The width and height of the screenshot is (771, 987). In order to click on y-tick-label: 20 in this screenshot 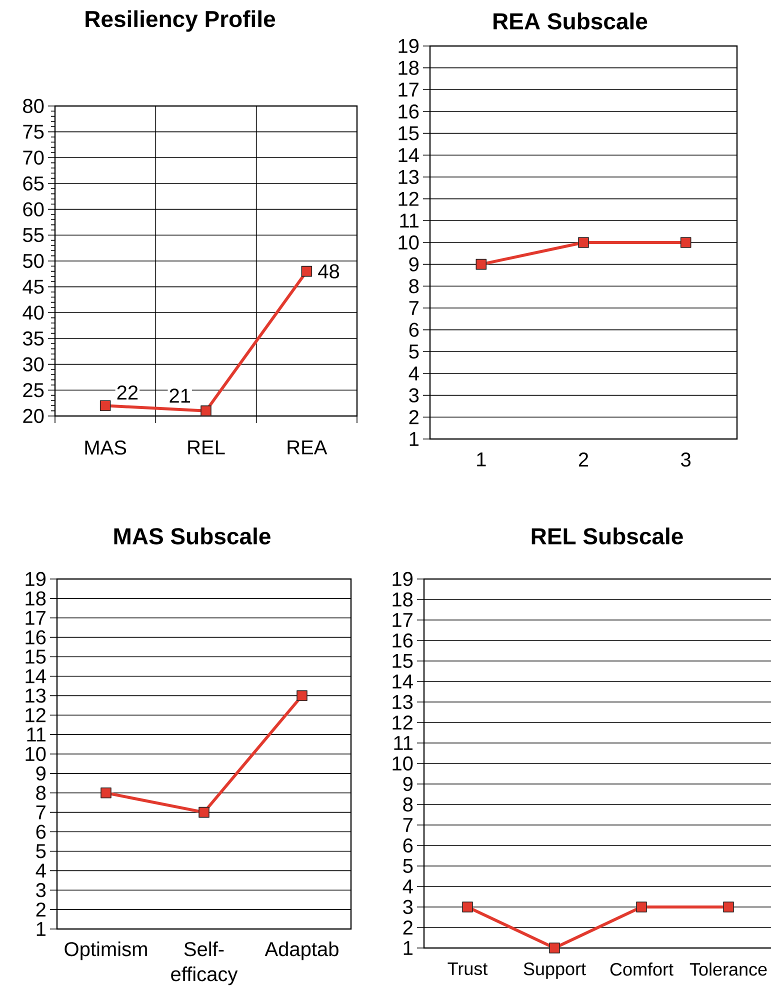, I will do `click(33, 416)`.